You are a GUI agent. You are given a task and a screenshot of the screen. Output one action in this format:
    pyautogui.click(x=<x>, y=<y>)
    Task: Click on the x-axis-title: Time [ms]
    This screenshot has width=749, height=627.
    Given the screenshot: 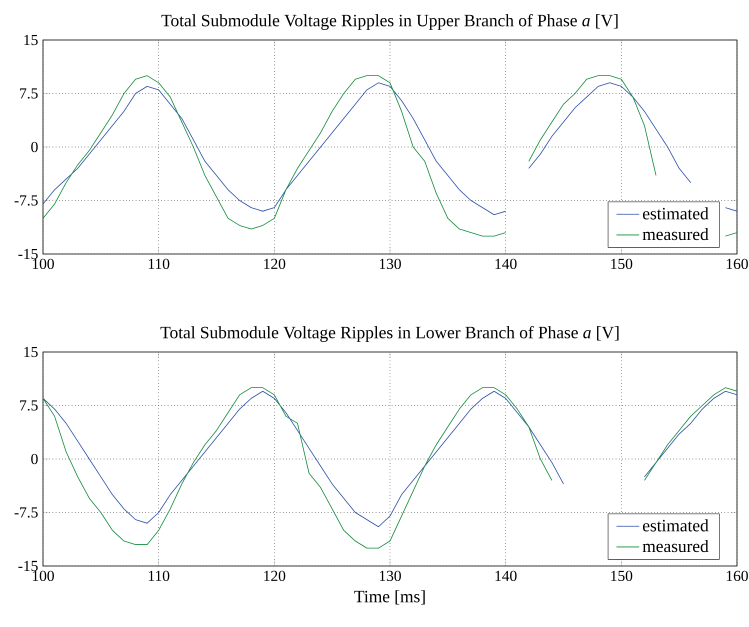 What is the action you would take?
    pyautogui.click(x=389, y=597)
    